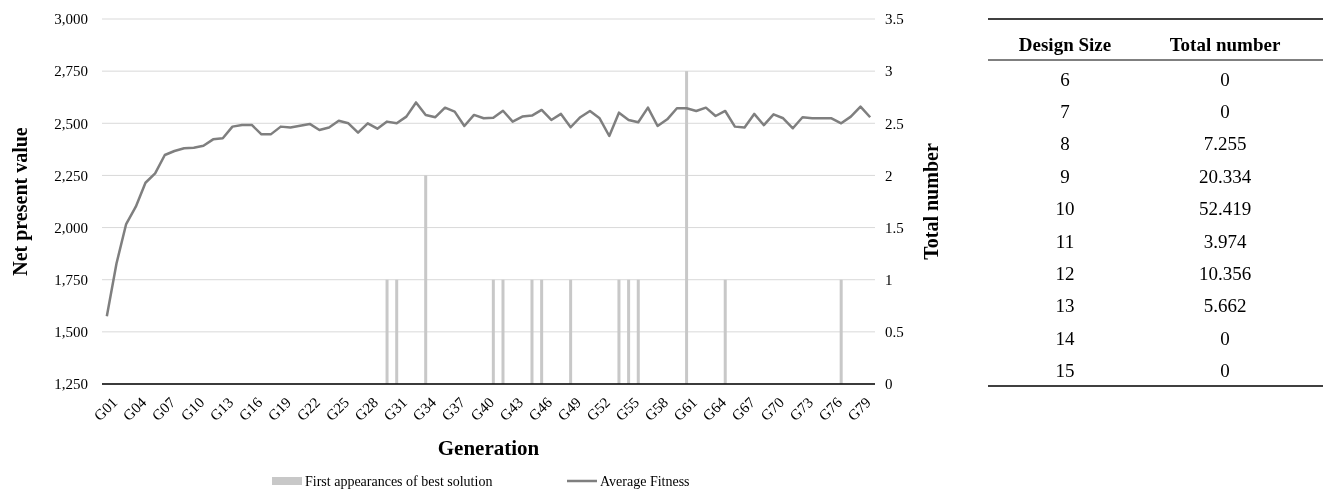 The width and height of the screenshot is (1325, 492). I want to click on x-tick-label: G76, so click(830, 408).